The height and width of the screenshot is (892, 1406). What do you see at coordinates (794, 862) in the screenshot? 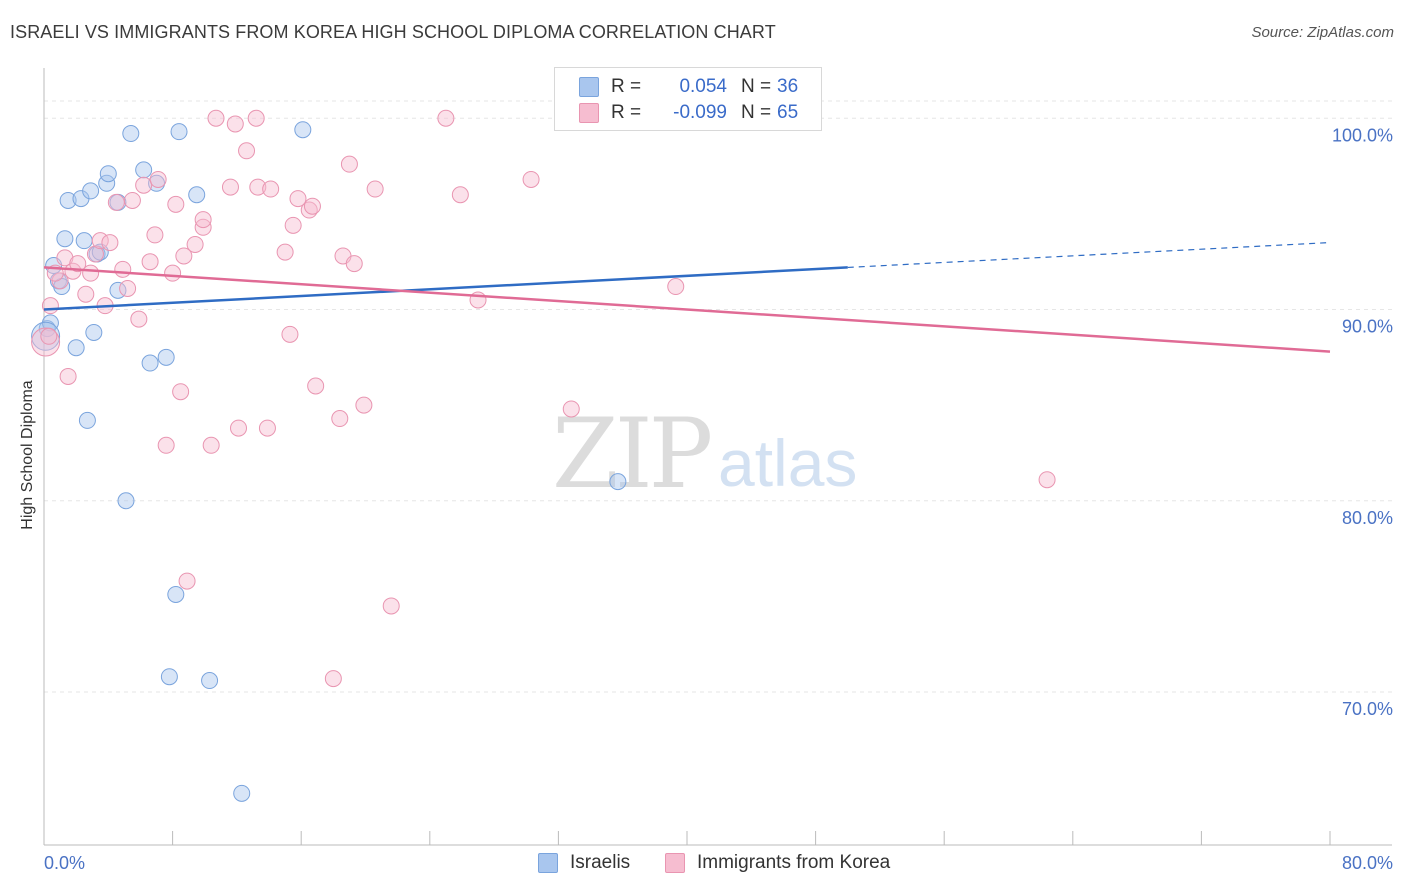
I see `legend-label-korea: Immigrants from Korea` at bounding box center [794, 862].